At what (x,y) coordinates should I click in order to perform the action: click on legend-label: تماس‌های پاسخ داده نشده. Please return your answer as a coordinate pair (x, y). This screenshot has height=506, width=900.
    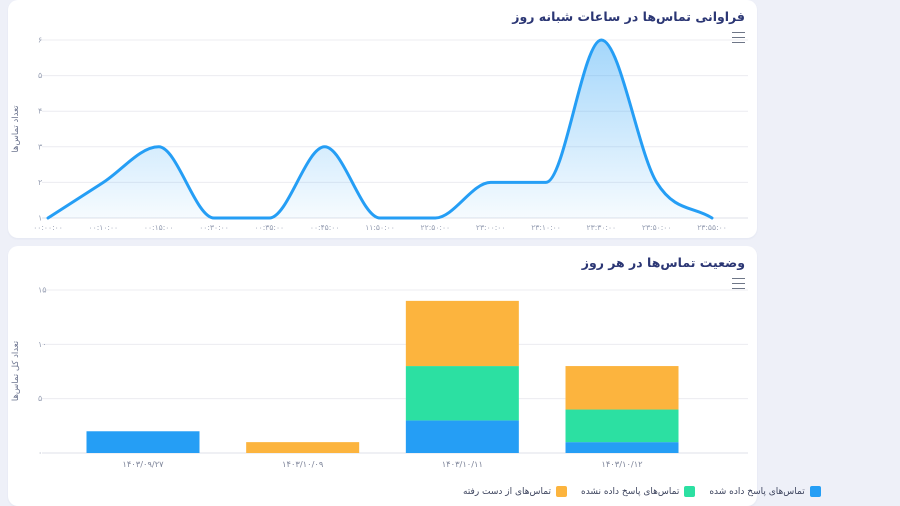
    Looking at the image, I should click on (630, 491).